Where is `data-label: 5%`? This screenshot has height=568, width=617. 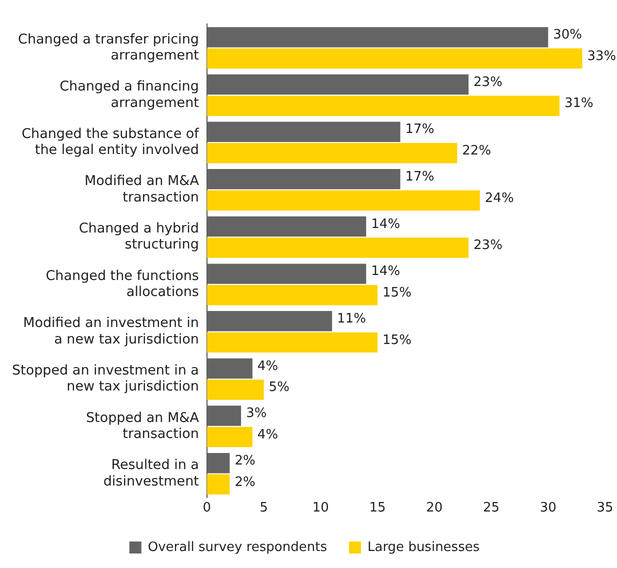 data-label: 5% is located at coordinates (279, 388).